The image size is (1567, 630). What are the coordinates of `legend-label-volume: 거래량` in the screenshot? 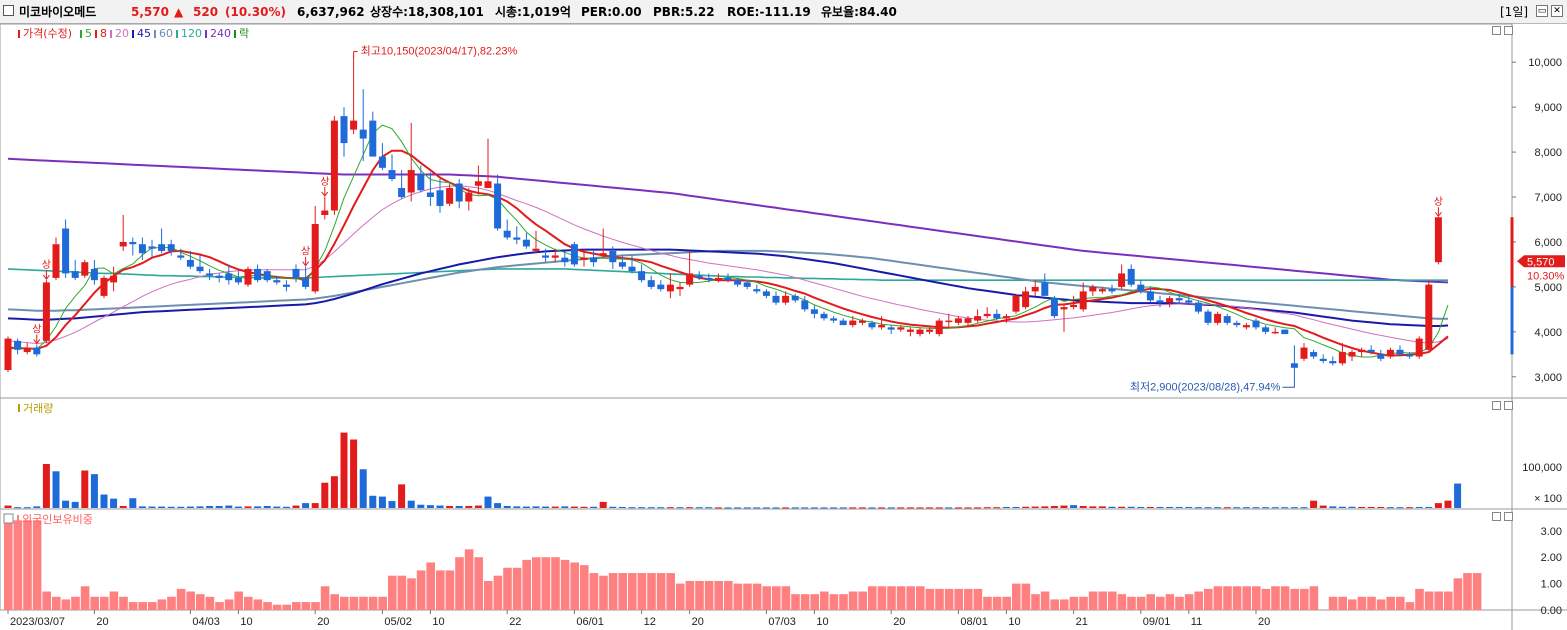 It's located at (38, 408).